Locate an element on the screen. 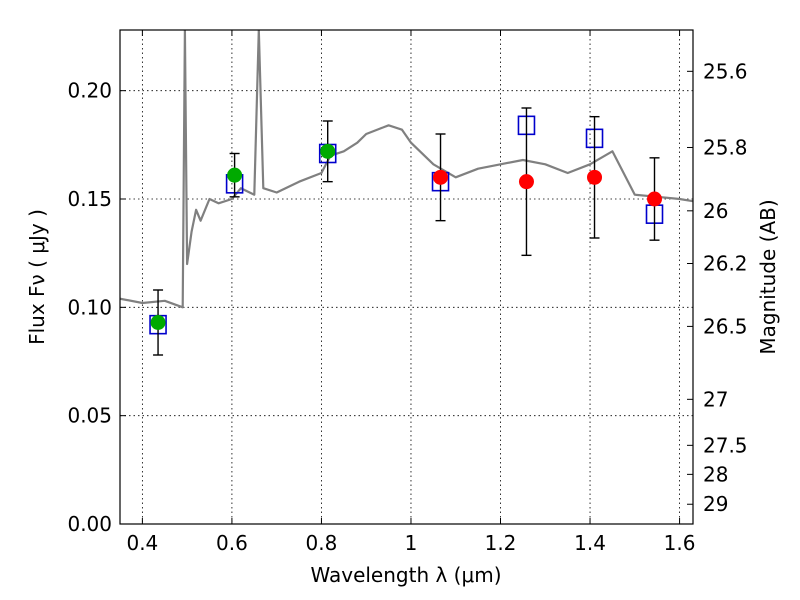 This screenshot has width=800, height=600. x-tick-label: 0.8 is located at coordinates (322, 543).